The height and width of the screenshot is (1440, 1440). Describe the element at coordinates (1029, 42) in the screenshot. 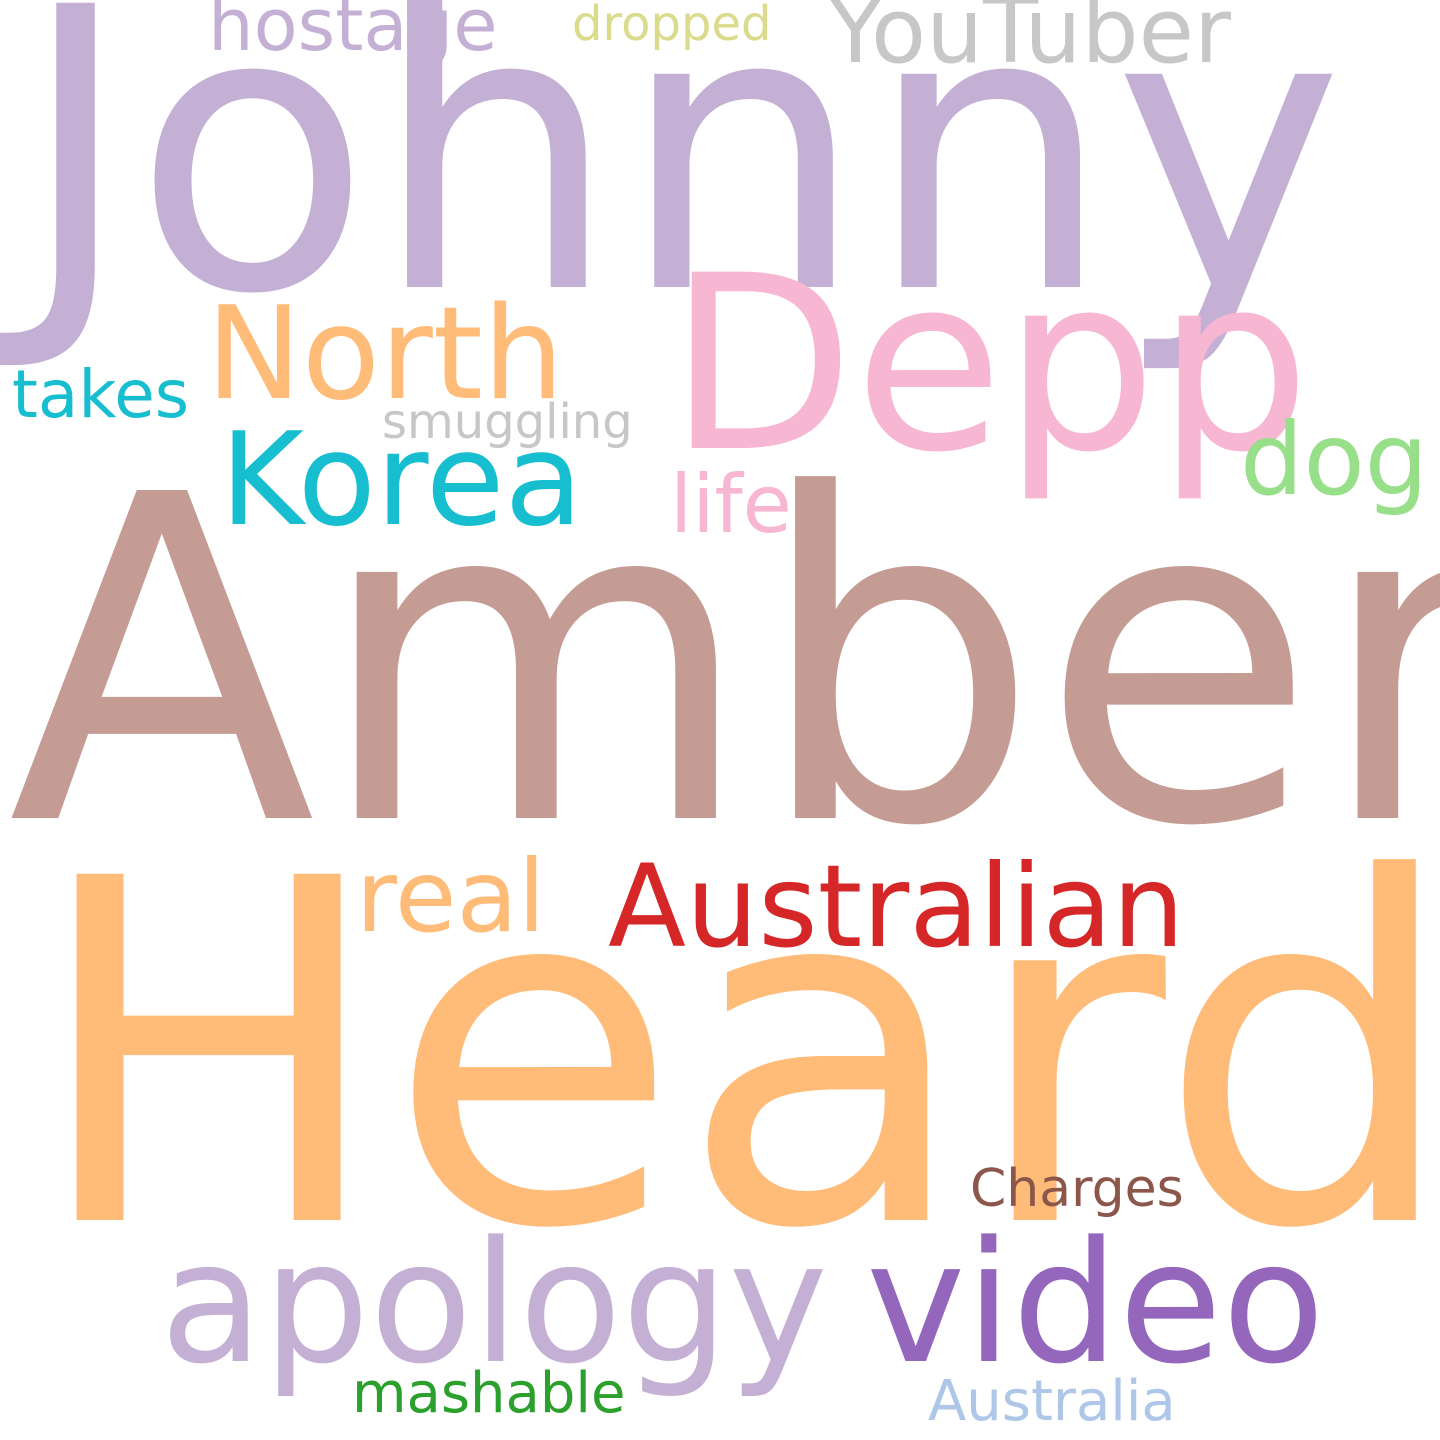

I see `word-youtuber: YouTuber` at that location.